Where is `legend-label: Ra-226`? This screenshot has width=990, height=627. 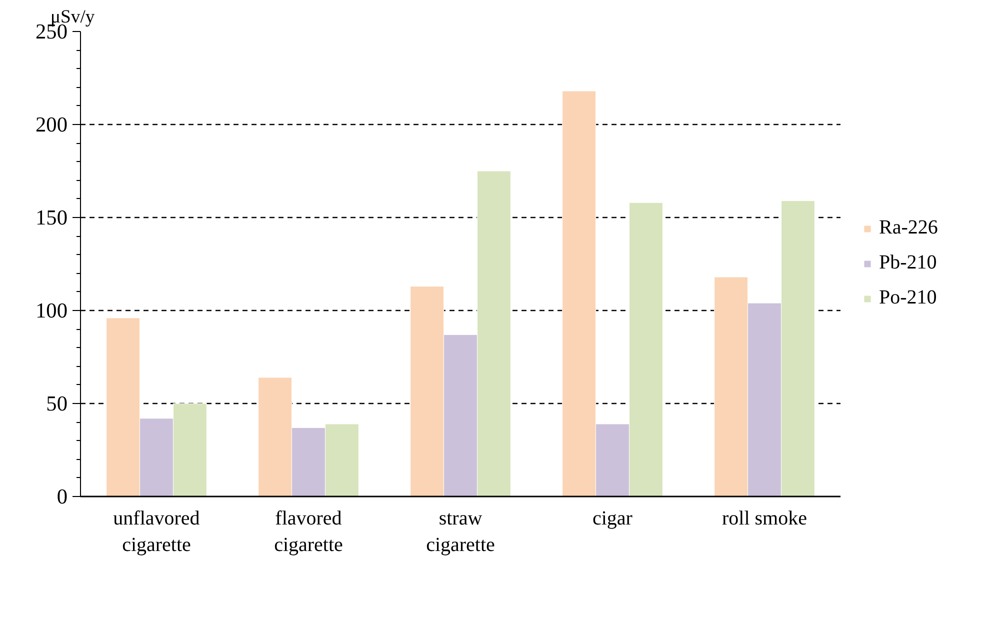 legend-label: Ra-226 is located at coordinates (908, 228).